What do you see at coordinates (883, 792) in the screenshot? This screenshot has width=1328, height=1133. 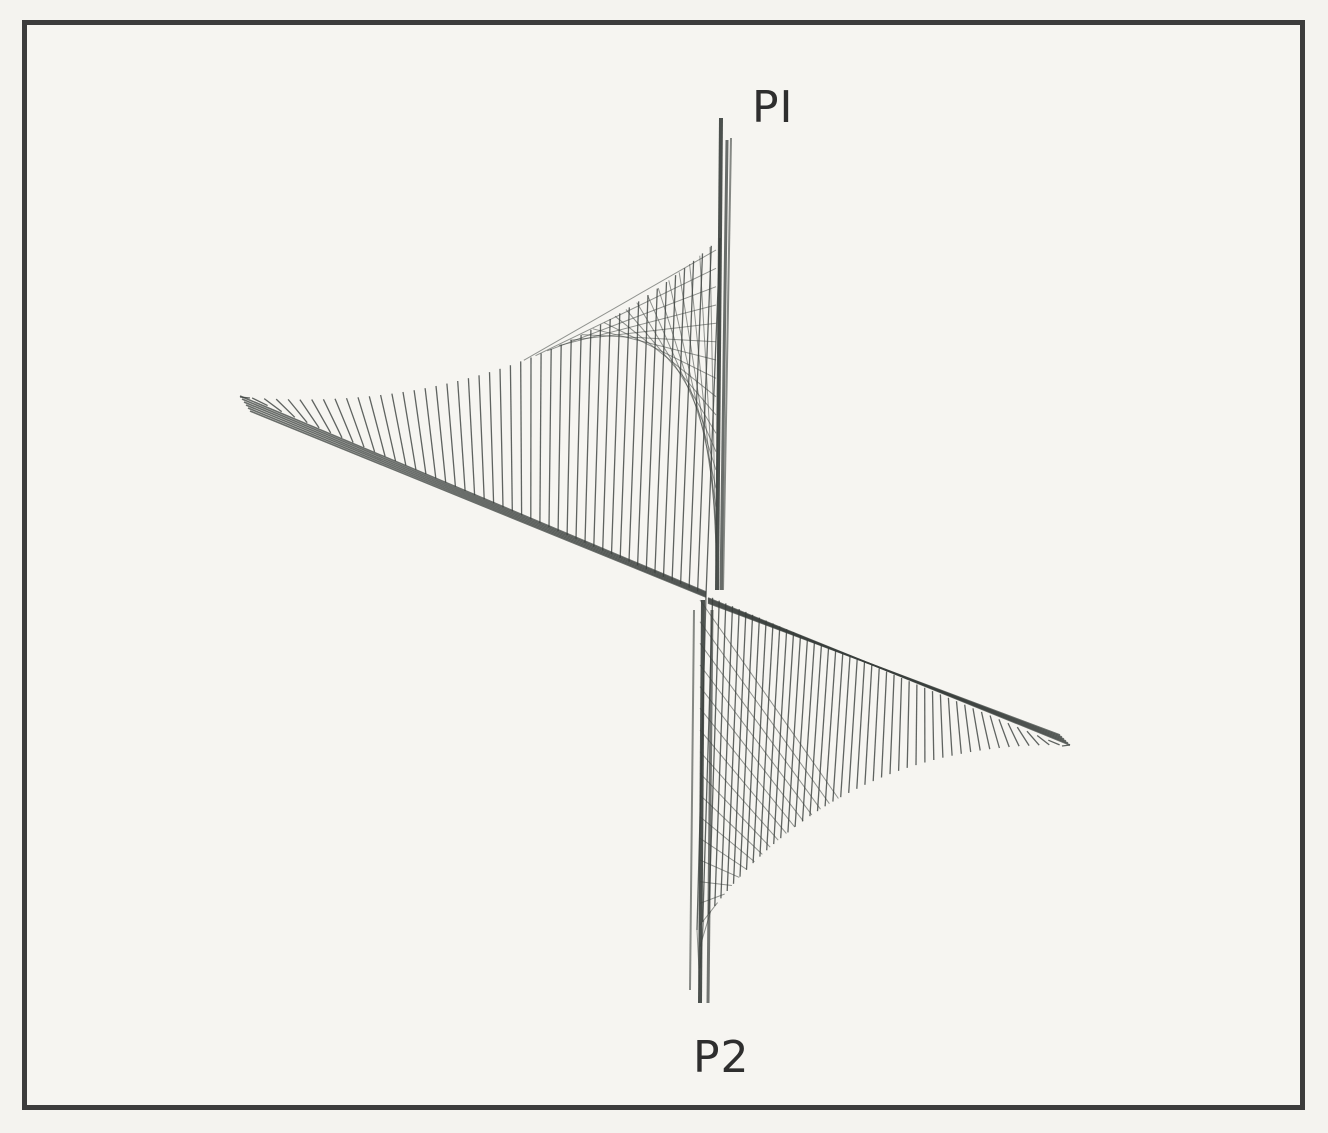 I see `lower-ruled-wing` at bounding box center [883, 792].